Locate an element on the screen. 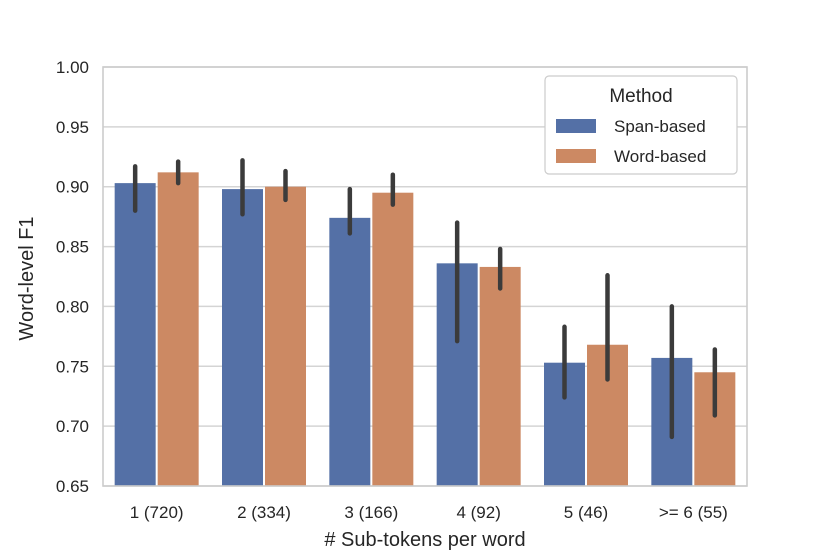 The width and height of the screenshot is (830, 554). legend-label: Word-based is located at coordinates (660, 156).